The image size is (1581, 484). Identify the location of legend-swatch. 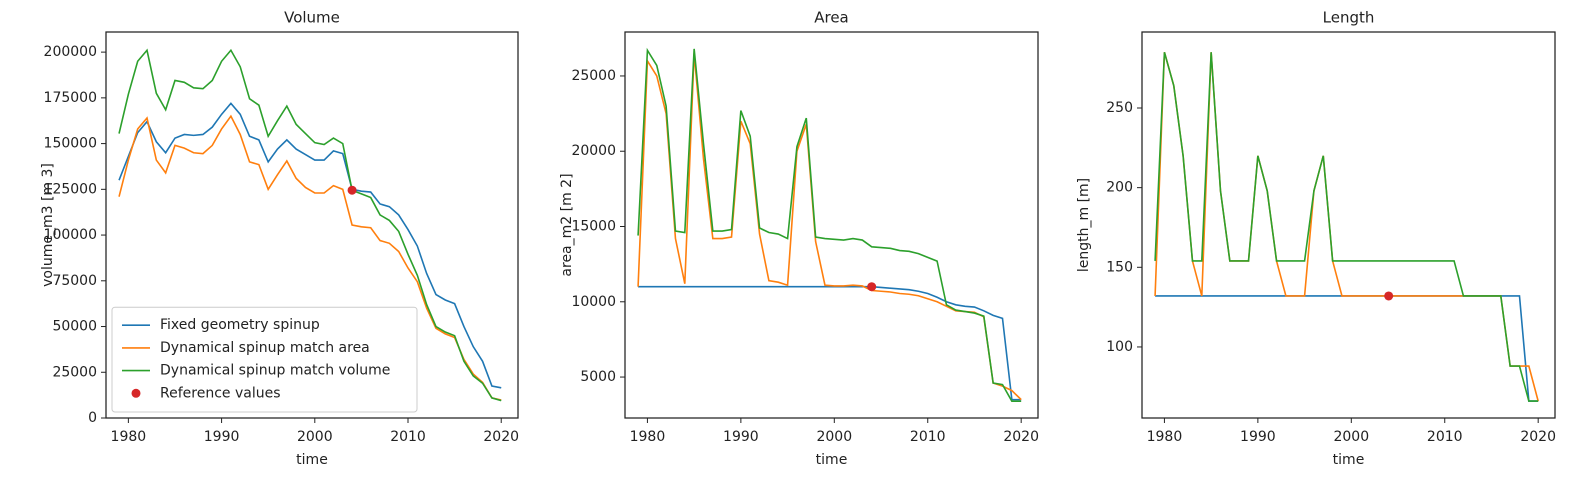
(136, 393).